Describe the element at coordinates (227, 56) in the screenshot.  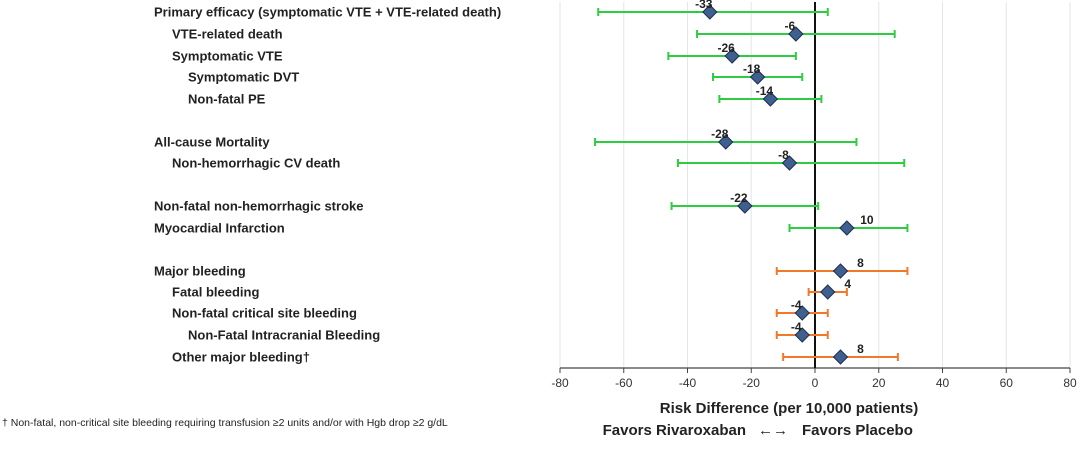
I see `row-label: Symptomatic VTE` at that location.